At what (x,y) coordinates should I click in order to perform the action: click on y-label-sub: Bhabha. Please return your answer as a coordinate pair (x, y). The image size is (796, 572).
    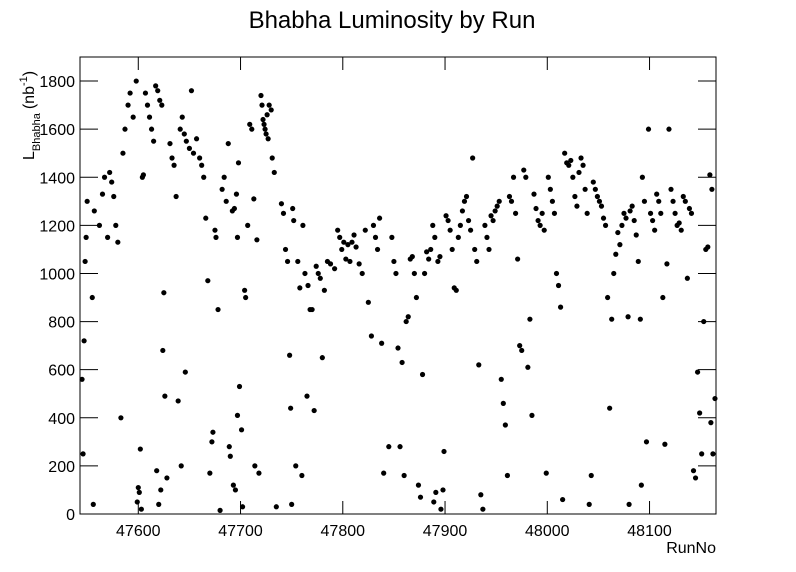
    Looking at the image, I should click on (37, 131).